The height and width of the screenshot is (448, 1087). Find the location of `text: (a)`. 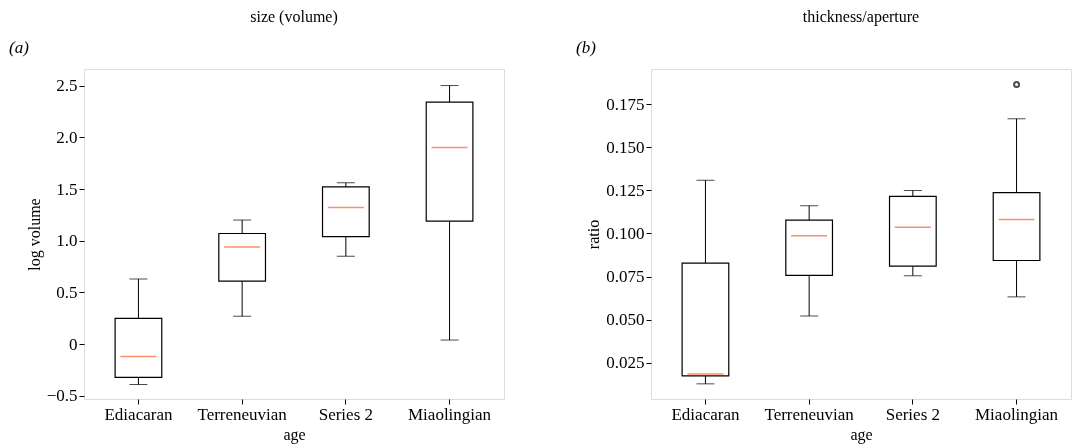

text: (a) is located at coordinates (19, 47).